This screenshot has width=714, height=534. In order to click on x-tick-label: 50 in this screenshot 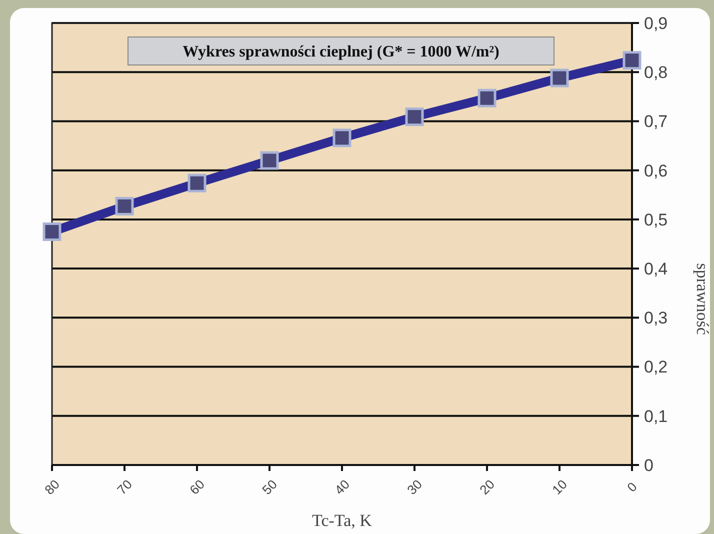, I will do `click(269, 487)`.